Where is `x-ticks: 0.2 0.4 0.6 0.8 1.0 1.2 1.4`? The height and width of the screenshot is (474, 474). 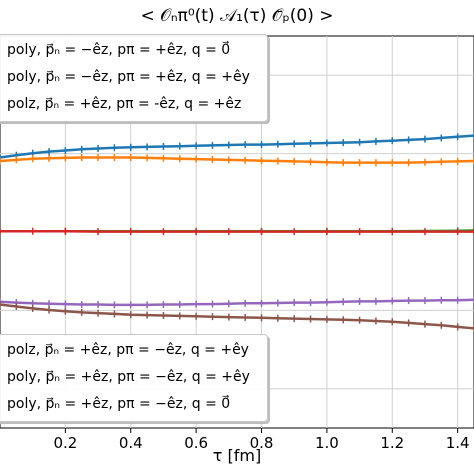 x-ticks: 0.2 0.4 0.6 0.8 1.0 1.2 1.4 is located at coordinates (261, 440).